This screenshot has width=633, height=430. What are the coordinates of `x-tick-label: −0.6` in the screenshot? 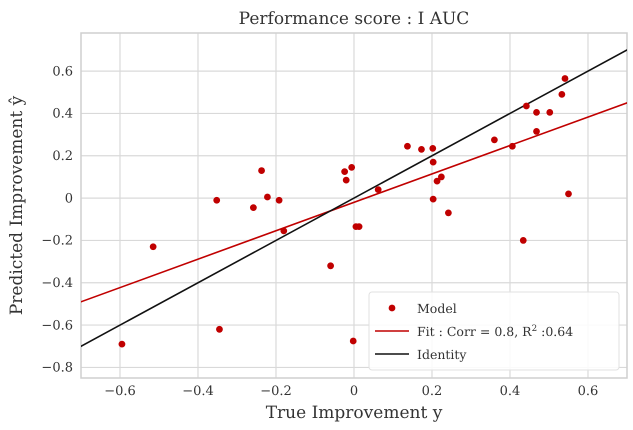 It's located at (120, 392).